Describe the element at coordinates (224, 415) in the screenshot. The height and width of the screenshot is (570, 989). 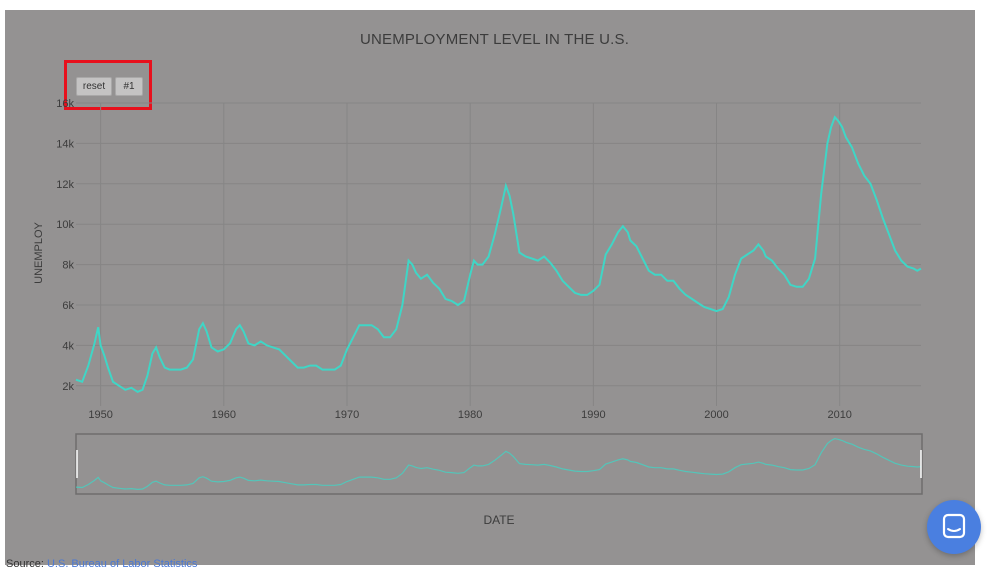
I see `x-tick-label: 1960` at that location.